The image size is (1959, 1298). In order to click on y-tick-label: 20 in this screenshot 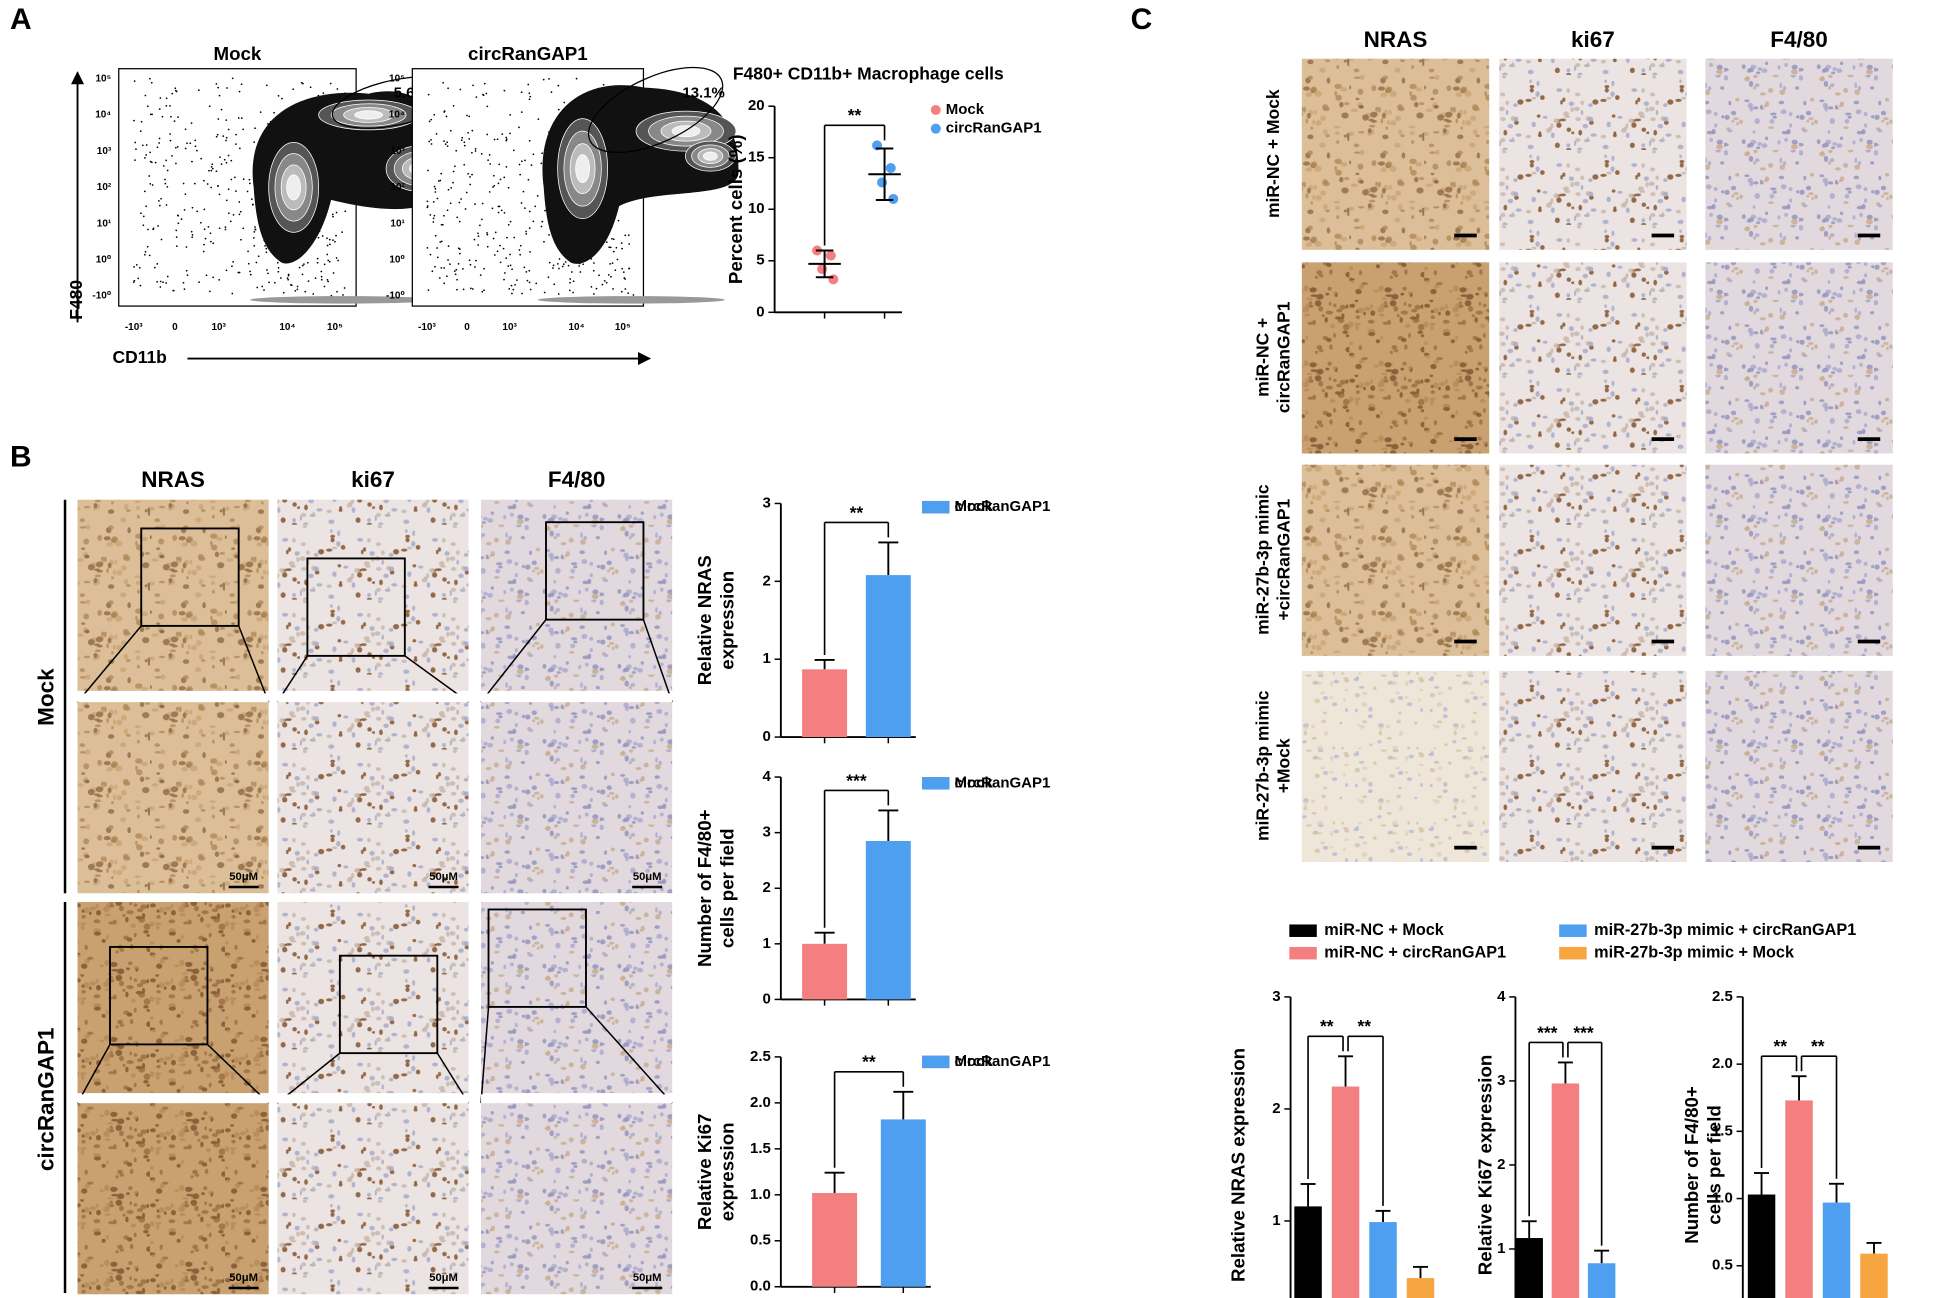, I will do `click(756, 105)`.